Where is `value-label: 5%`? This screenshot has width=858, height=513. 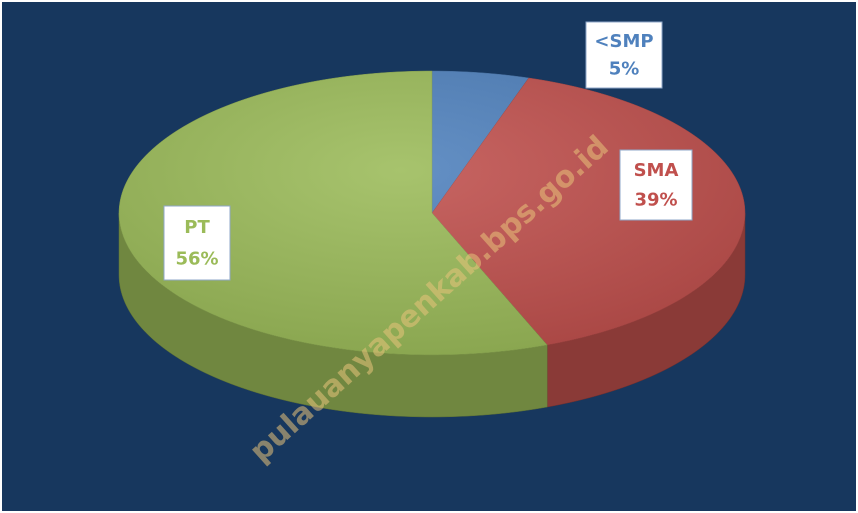 value-label: 5% is located at coordinates (624, 69).